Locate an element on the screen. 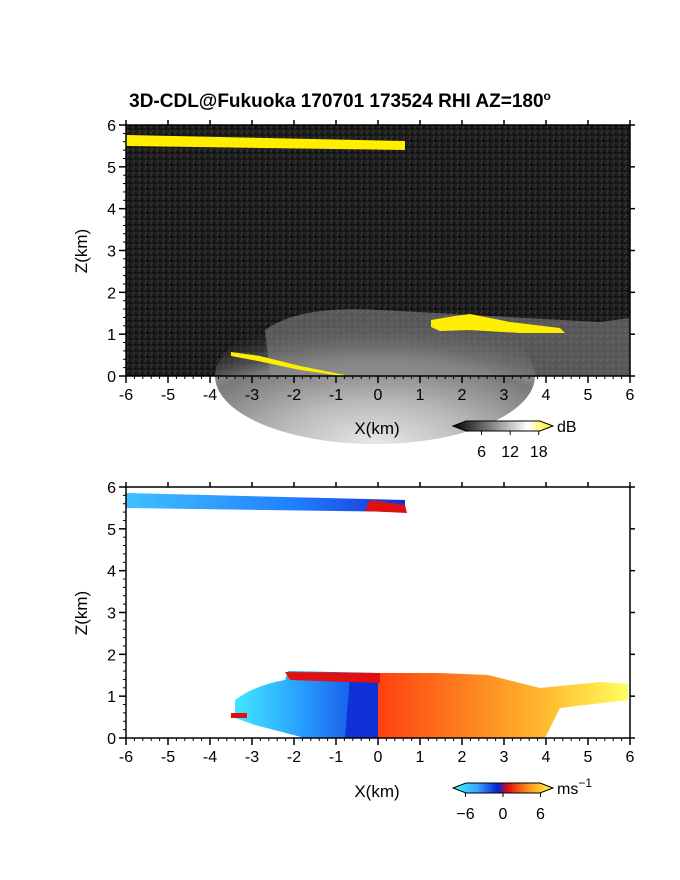  negative-velocity-region is located at coordinates (306, 704).